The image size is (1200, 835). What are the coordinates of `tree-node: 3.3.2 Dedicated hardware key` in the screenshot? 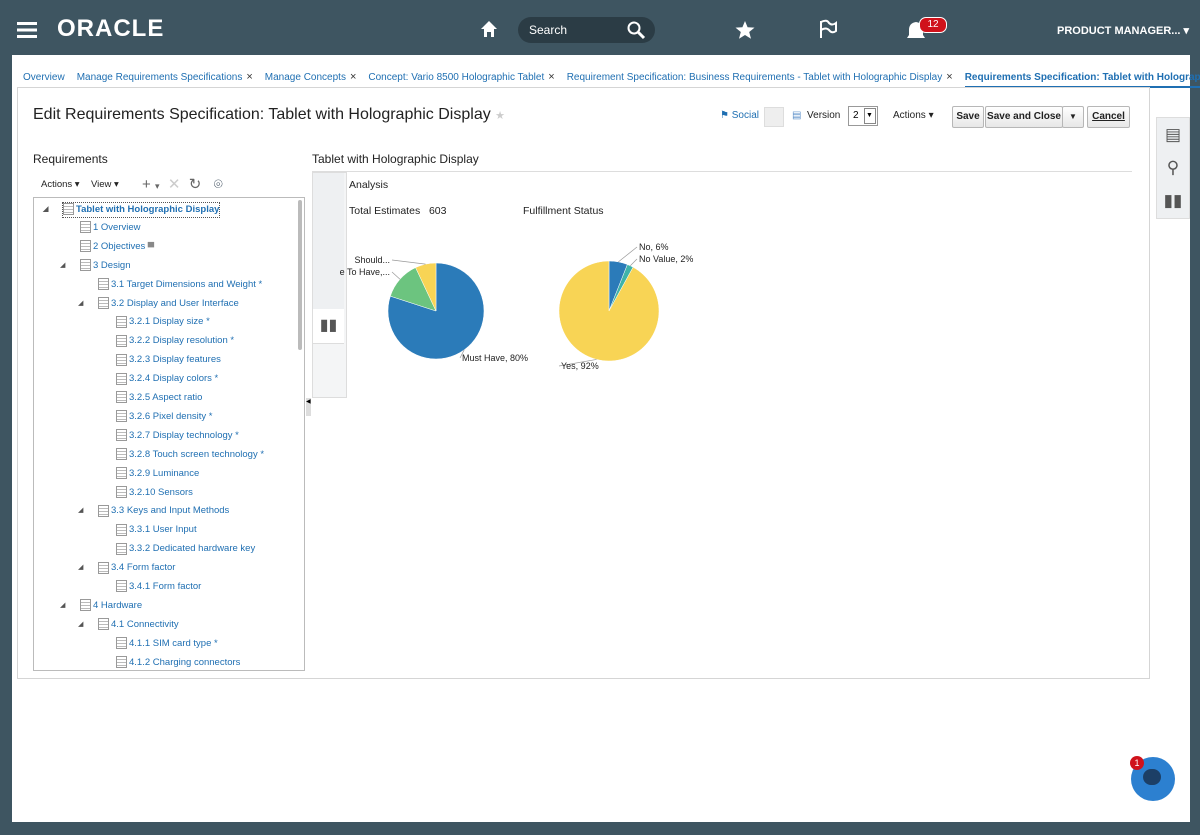 It's located at (185, 549).